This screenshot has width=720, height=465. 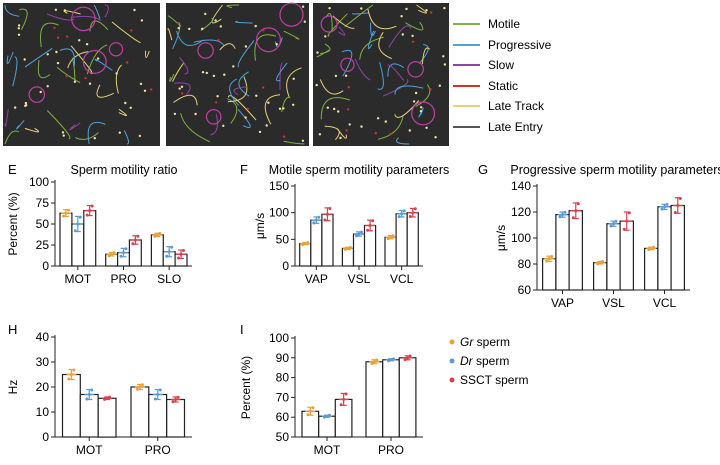 What do you see at coordinates (525, 290) in the screenshot?
I see `y-tick-label: 60` at bounding box center [525, 290].